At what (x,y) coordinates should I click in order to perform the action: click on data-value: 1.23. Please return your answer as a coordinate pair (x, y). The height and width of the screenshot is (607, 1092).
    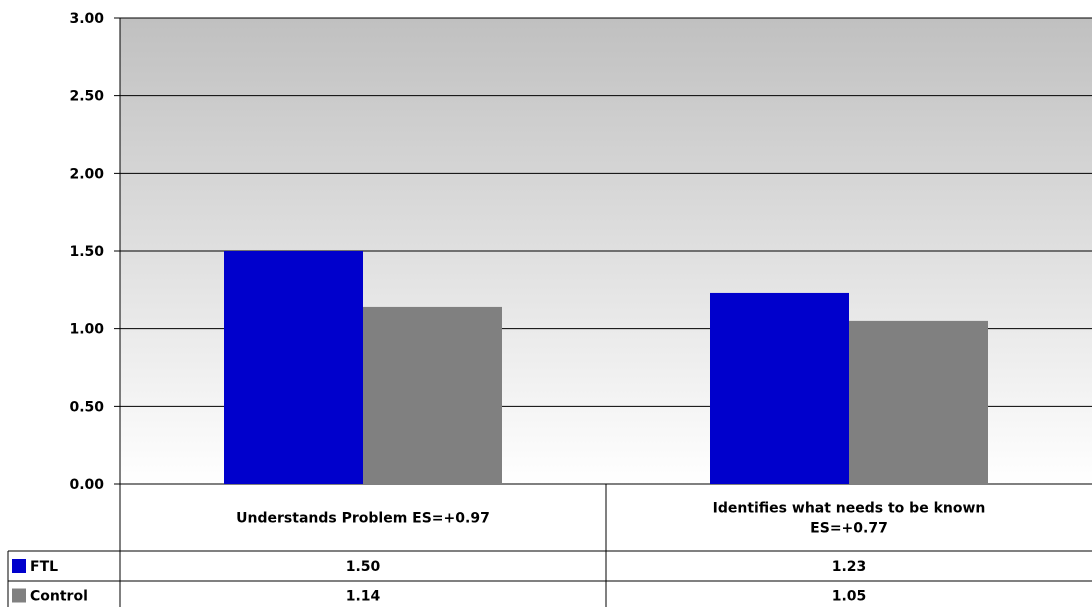
    Looking at the image, I should click on (849, 567).